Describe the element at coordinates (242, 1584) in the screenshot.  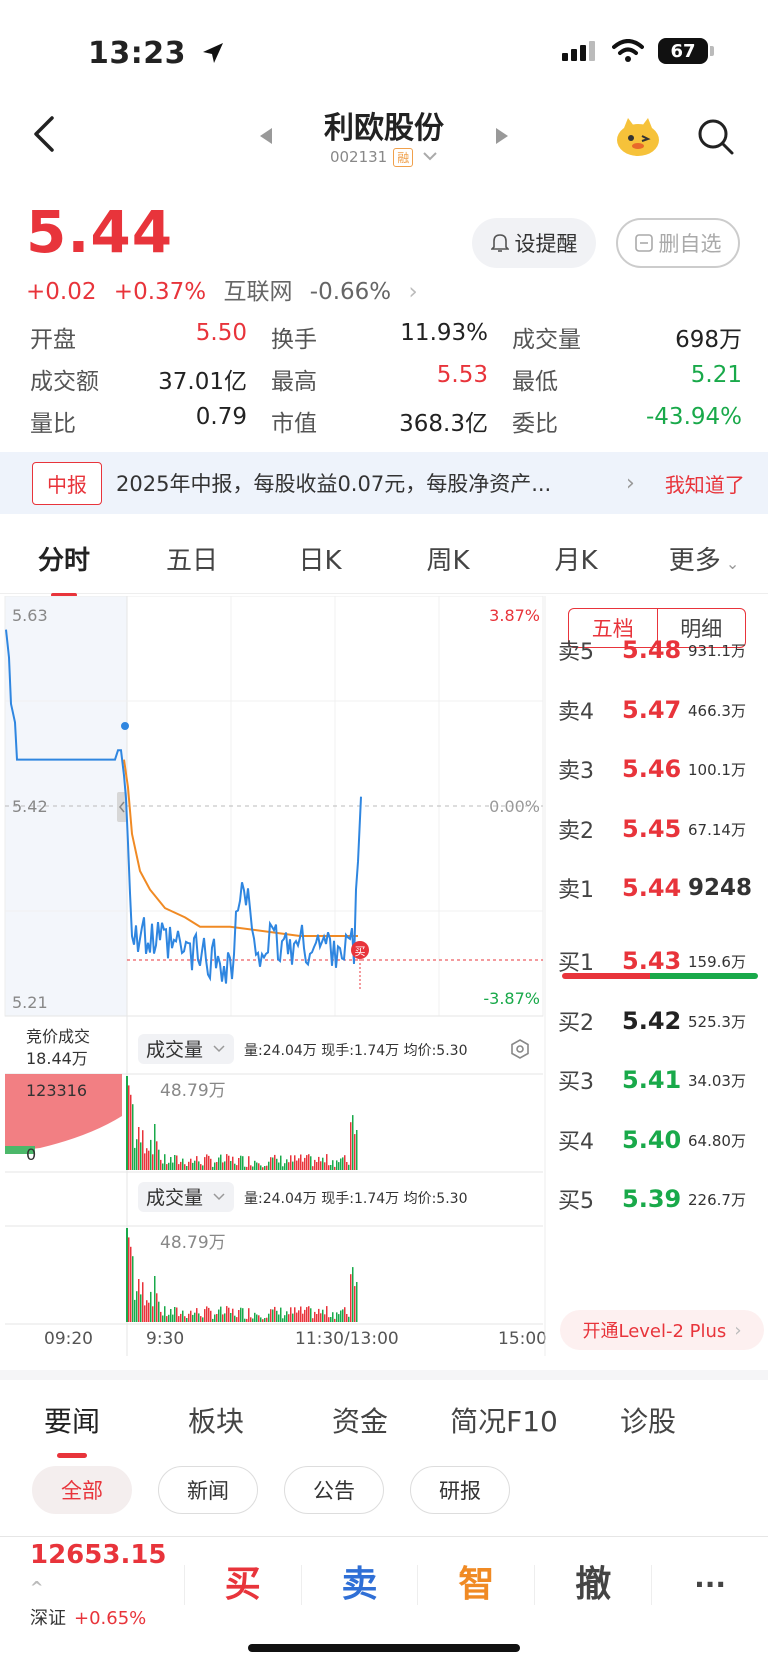
I see `buy-button: 买` at that location.